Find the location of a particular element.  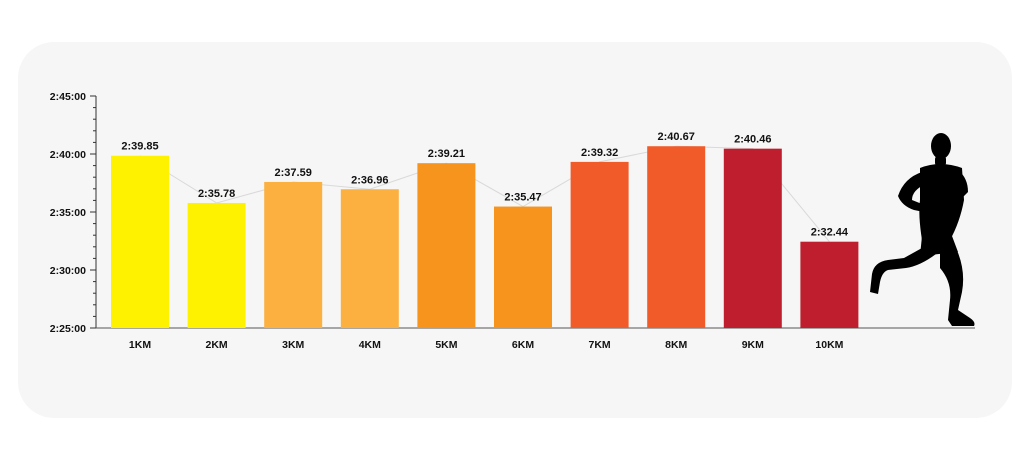

category-label: 2KM is located at coordinates (217, 345).